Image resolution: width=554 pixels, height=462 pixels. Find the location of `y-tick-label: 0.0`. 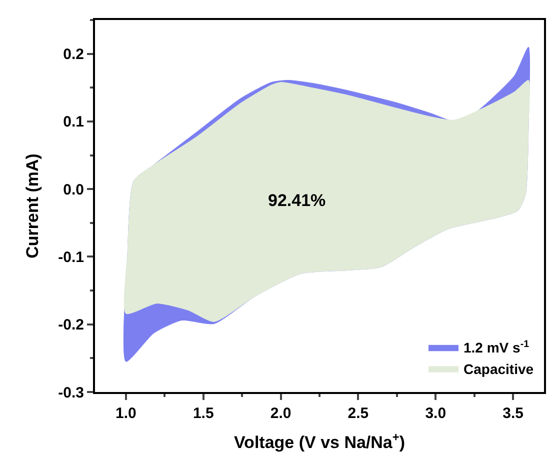

y-tick-label: 0.0 is located at coordinates (73, 189).